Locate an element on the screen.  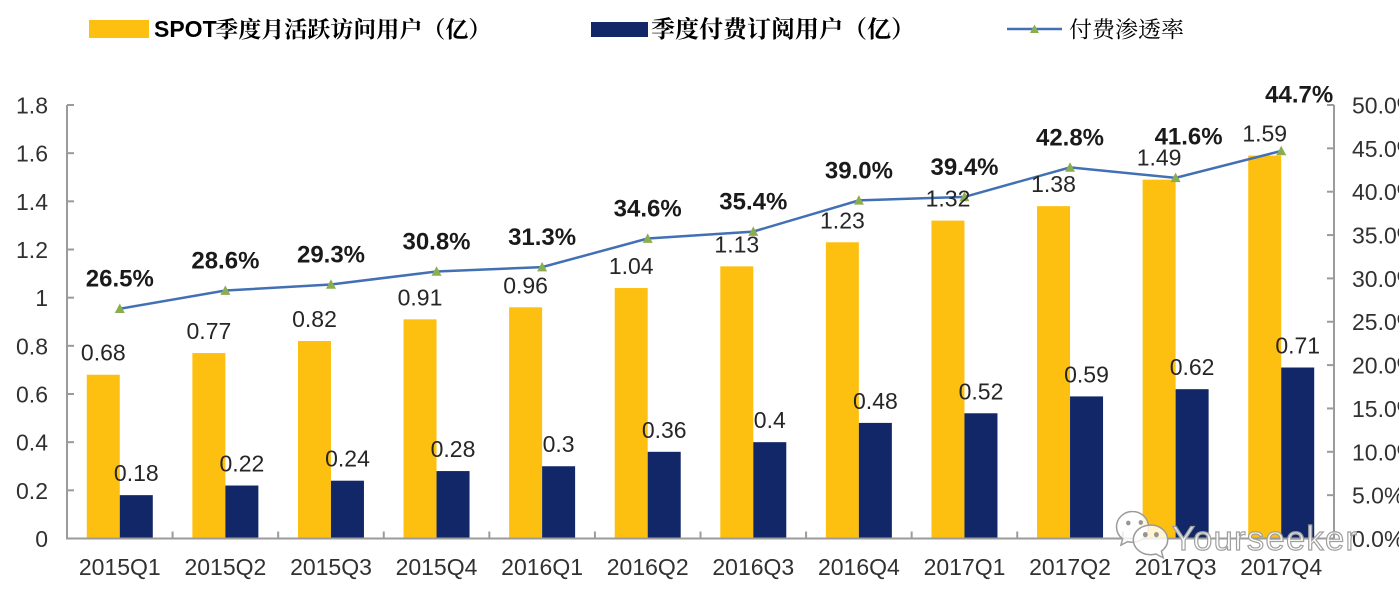
svg-text: 30.0% is located at coordinates (1375, 279).